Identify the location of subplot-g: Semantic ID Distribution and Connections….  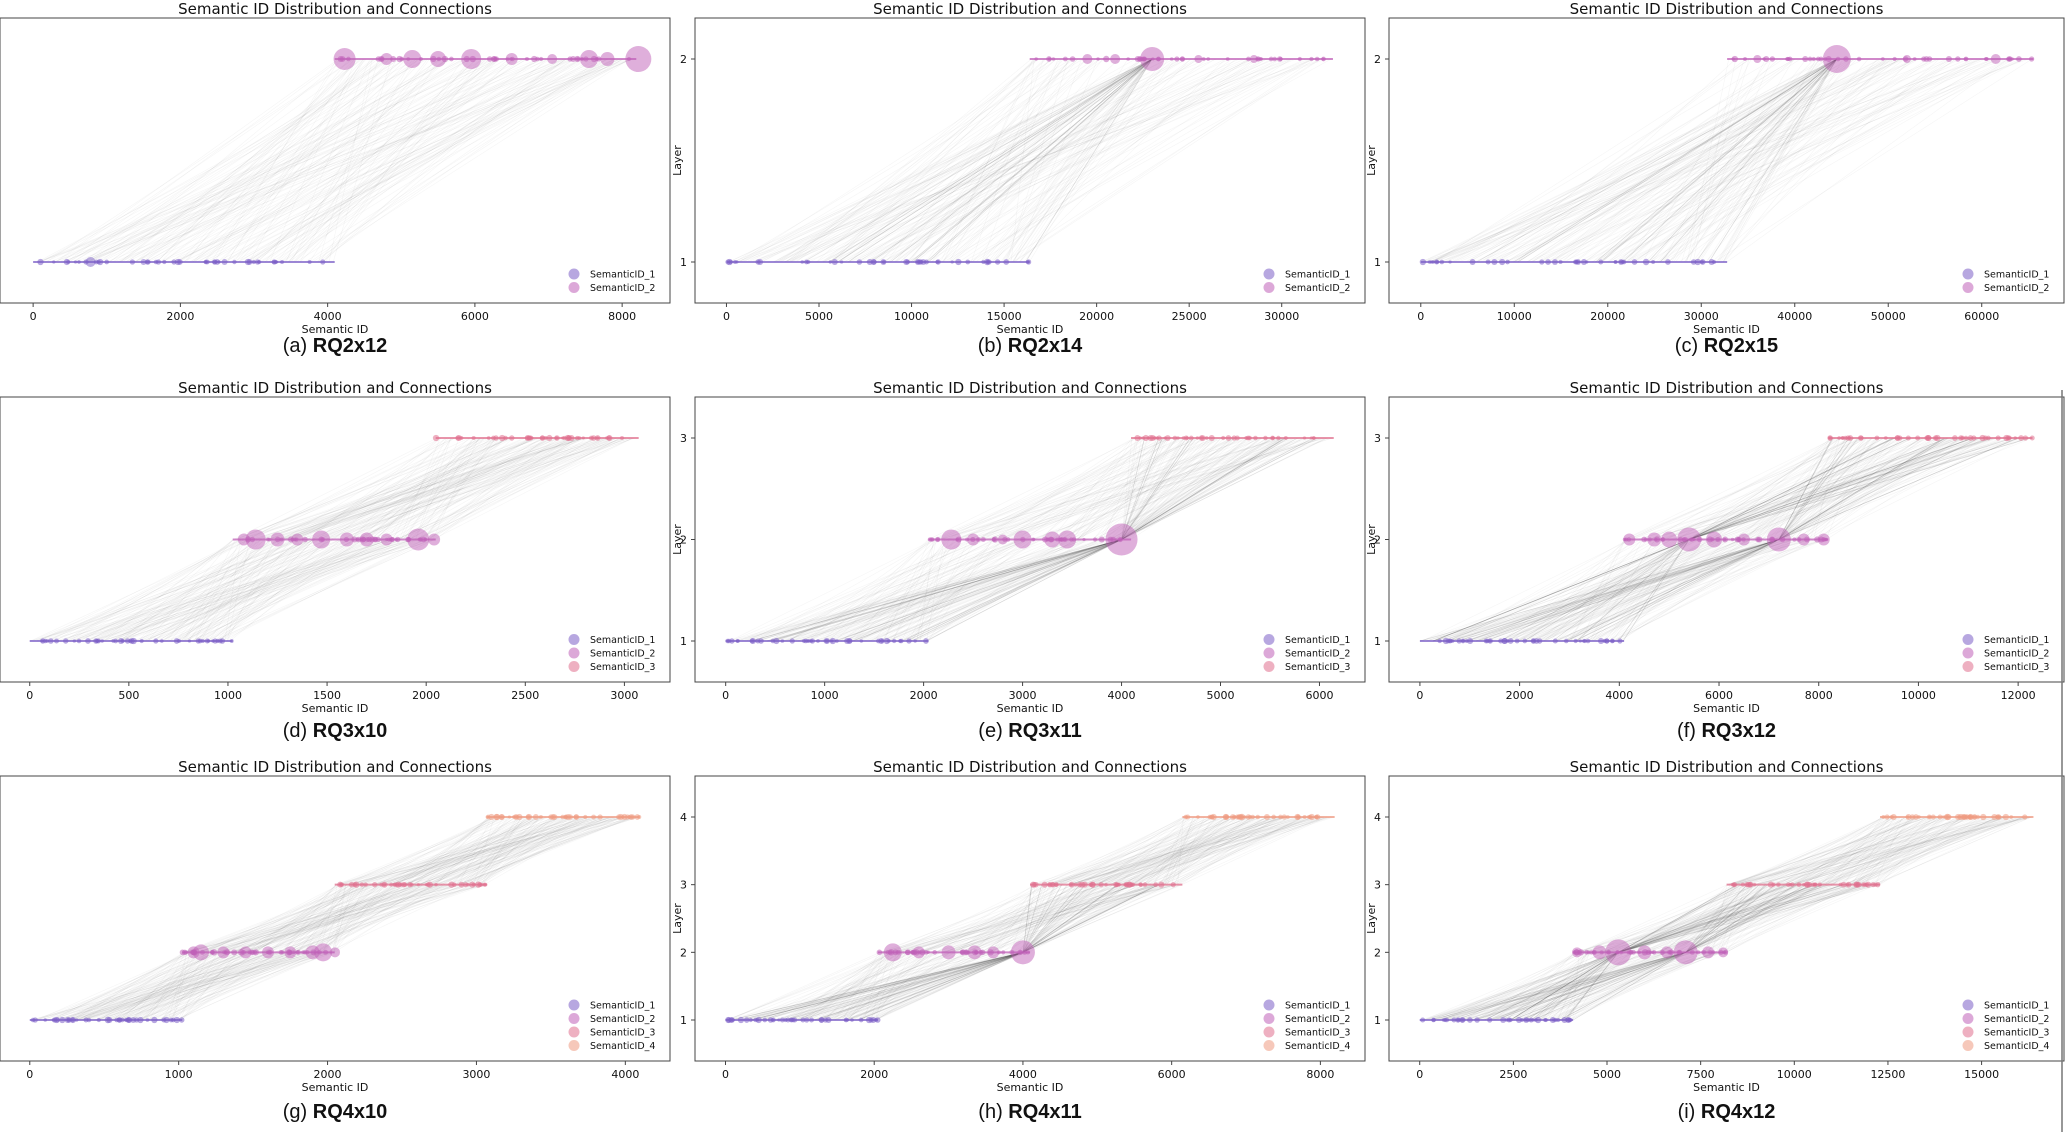
(335, 940).